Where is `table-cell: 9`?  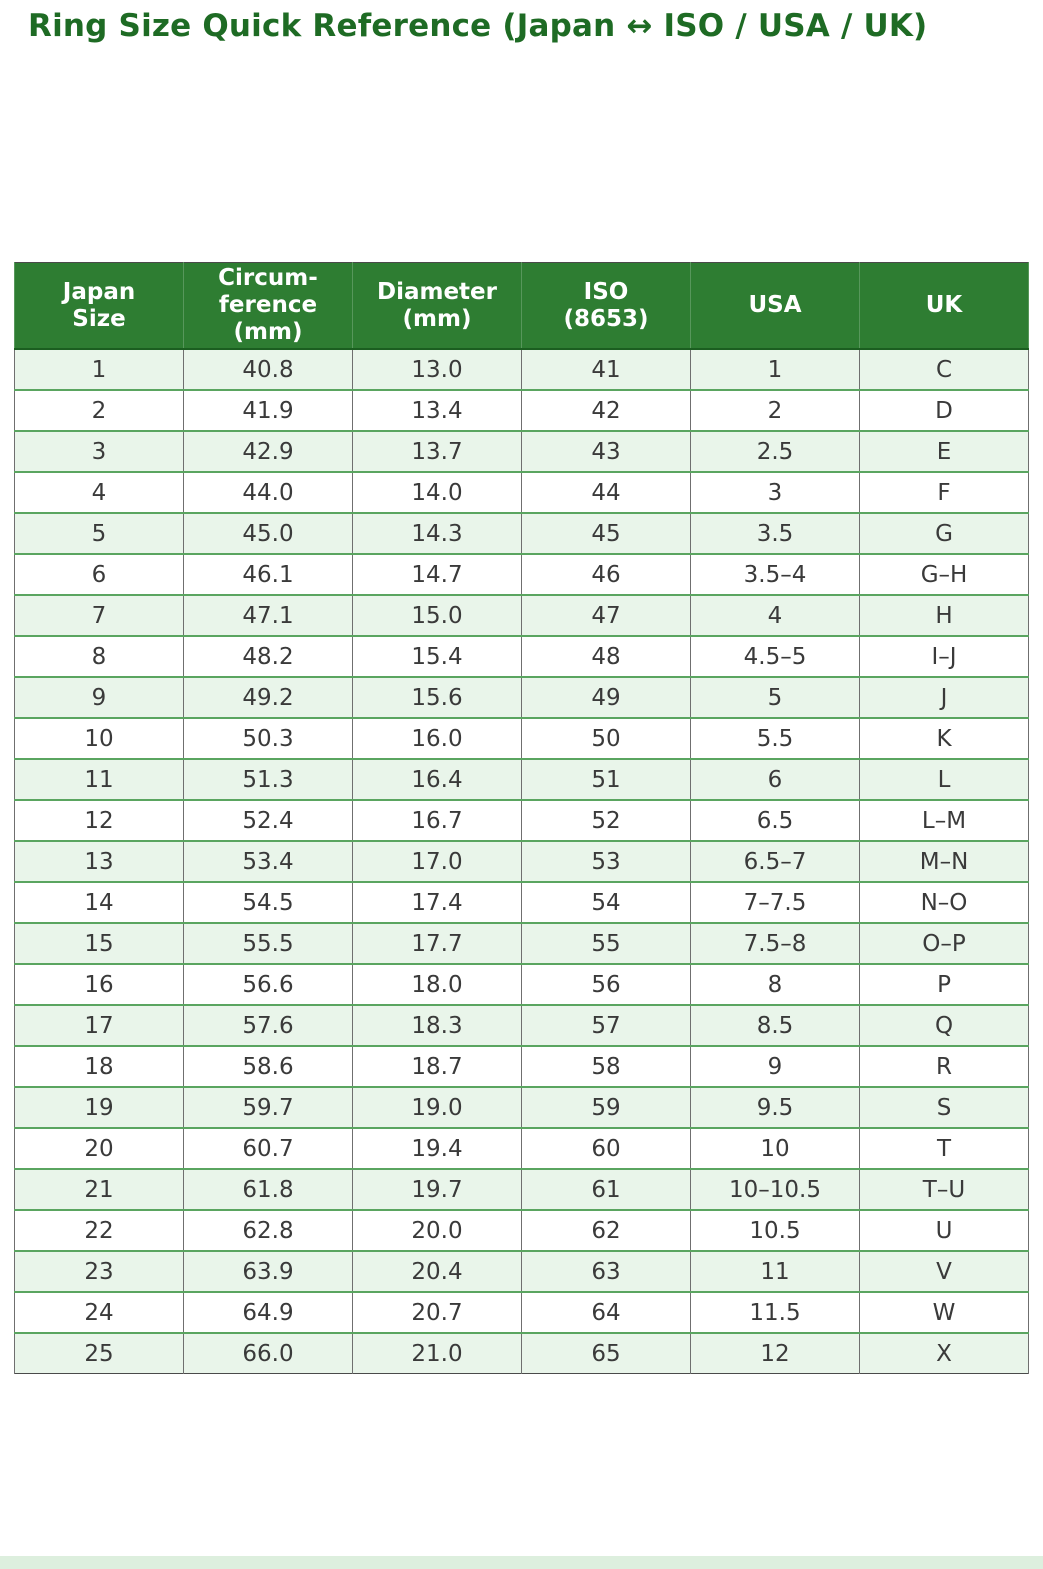 table-cell: 9 is located at coordinates (99, 697).